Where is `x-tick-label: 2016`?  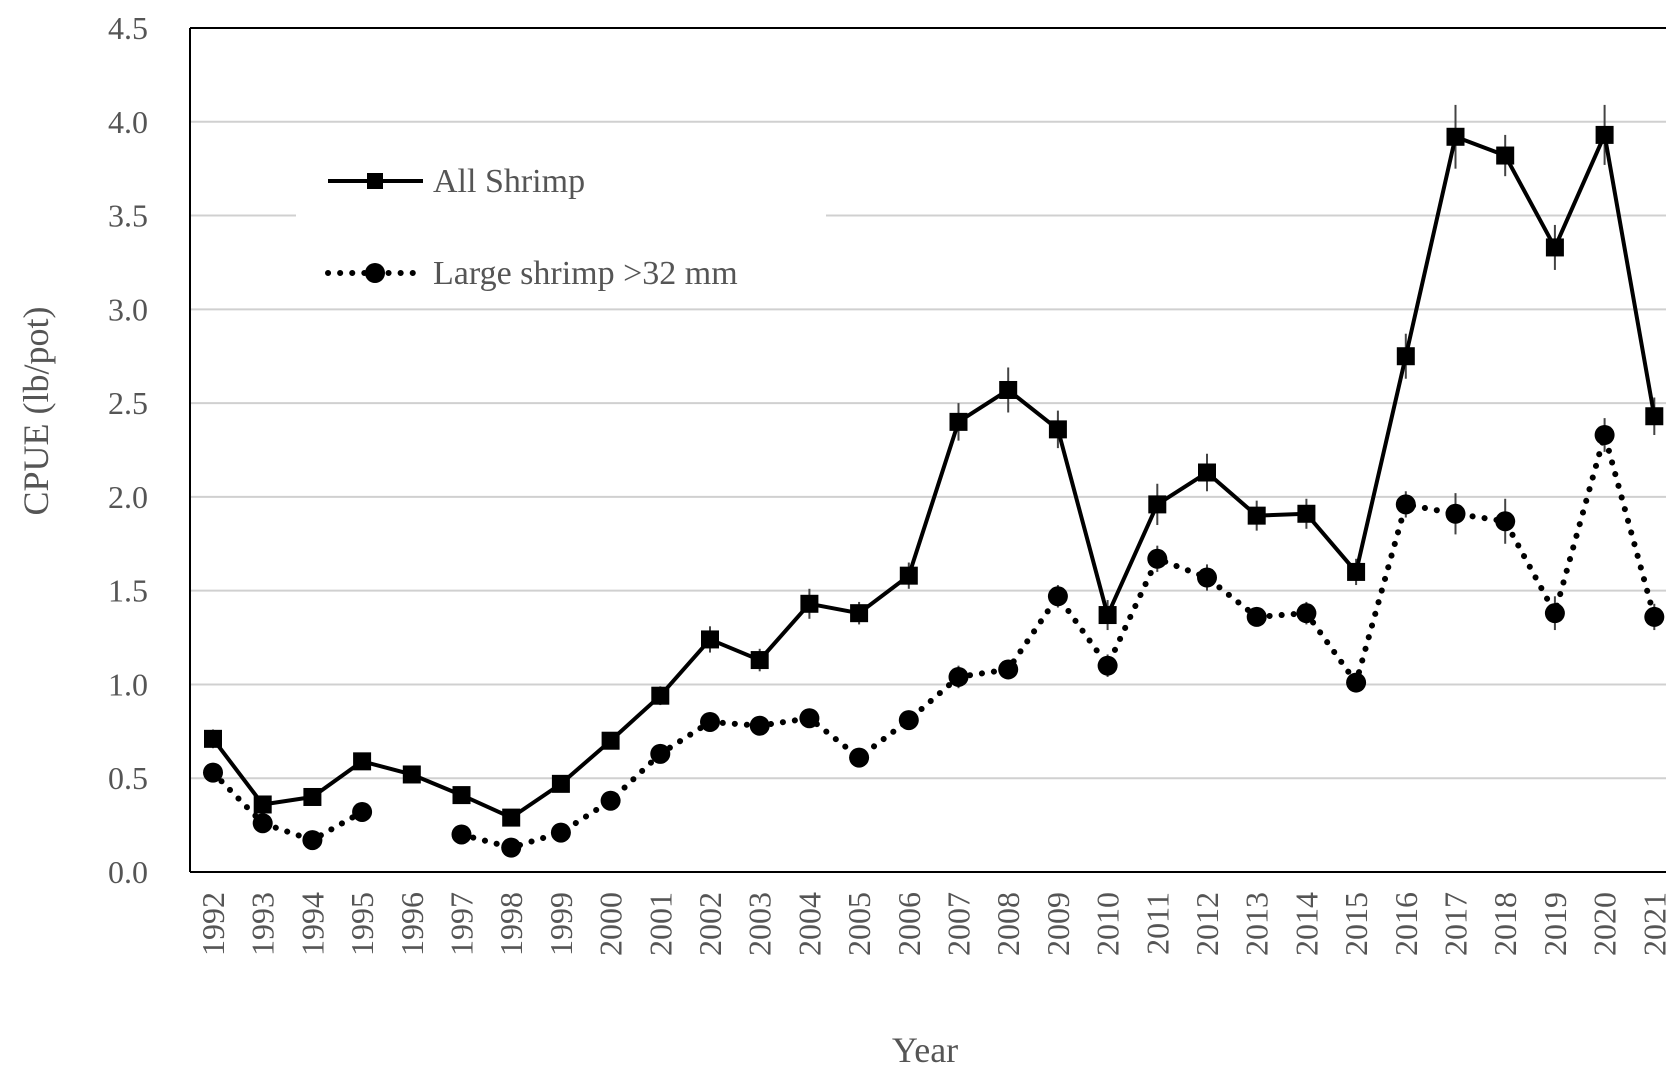
x-tick-label: 2016 is located at coordinates (1406, 924).